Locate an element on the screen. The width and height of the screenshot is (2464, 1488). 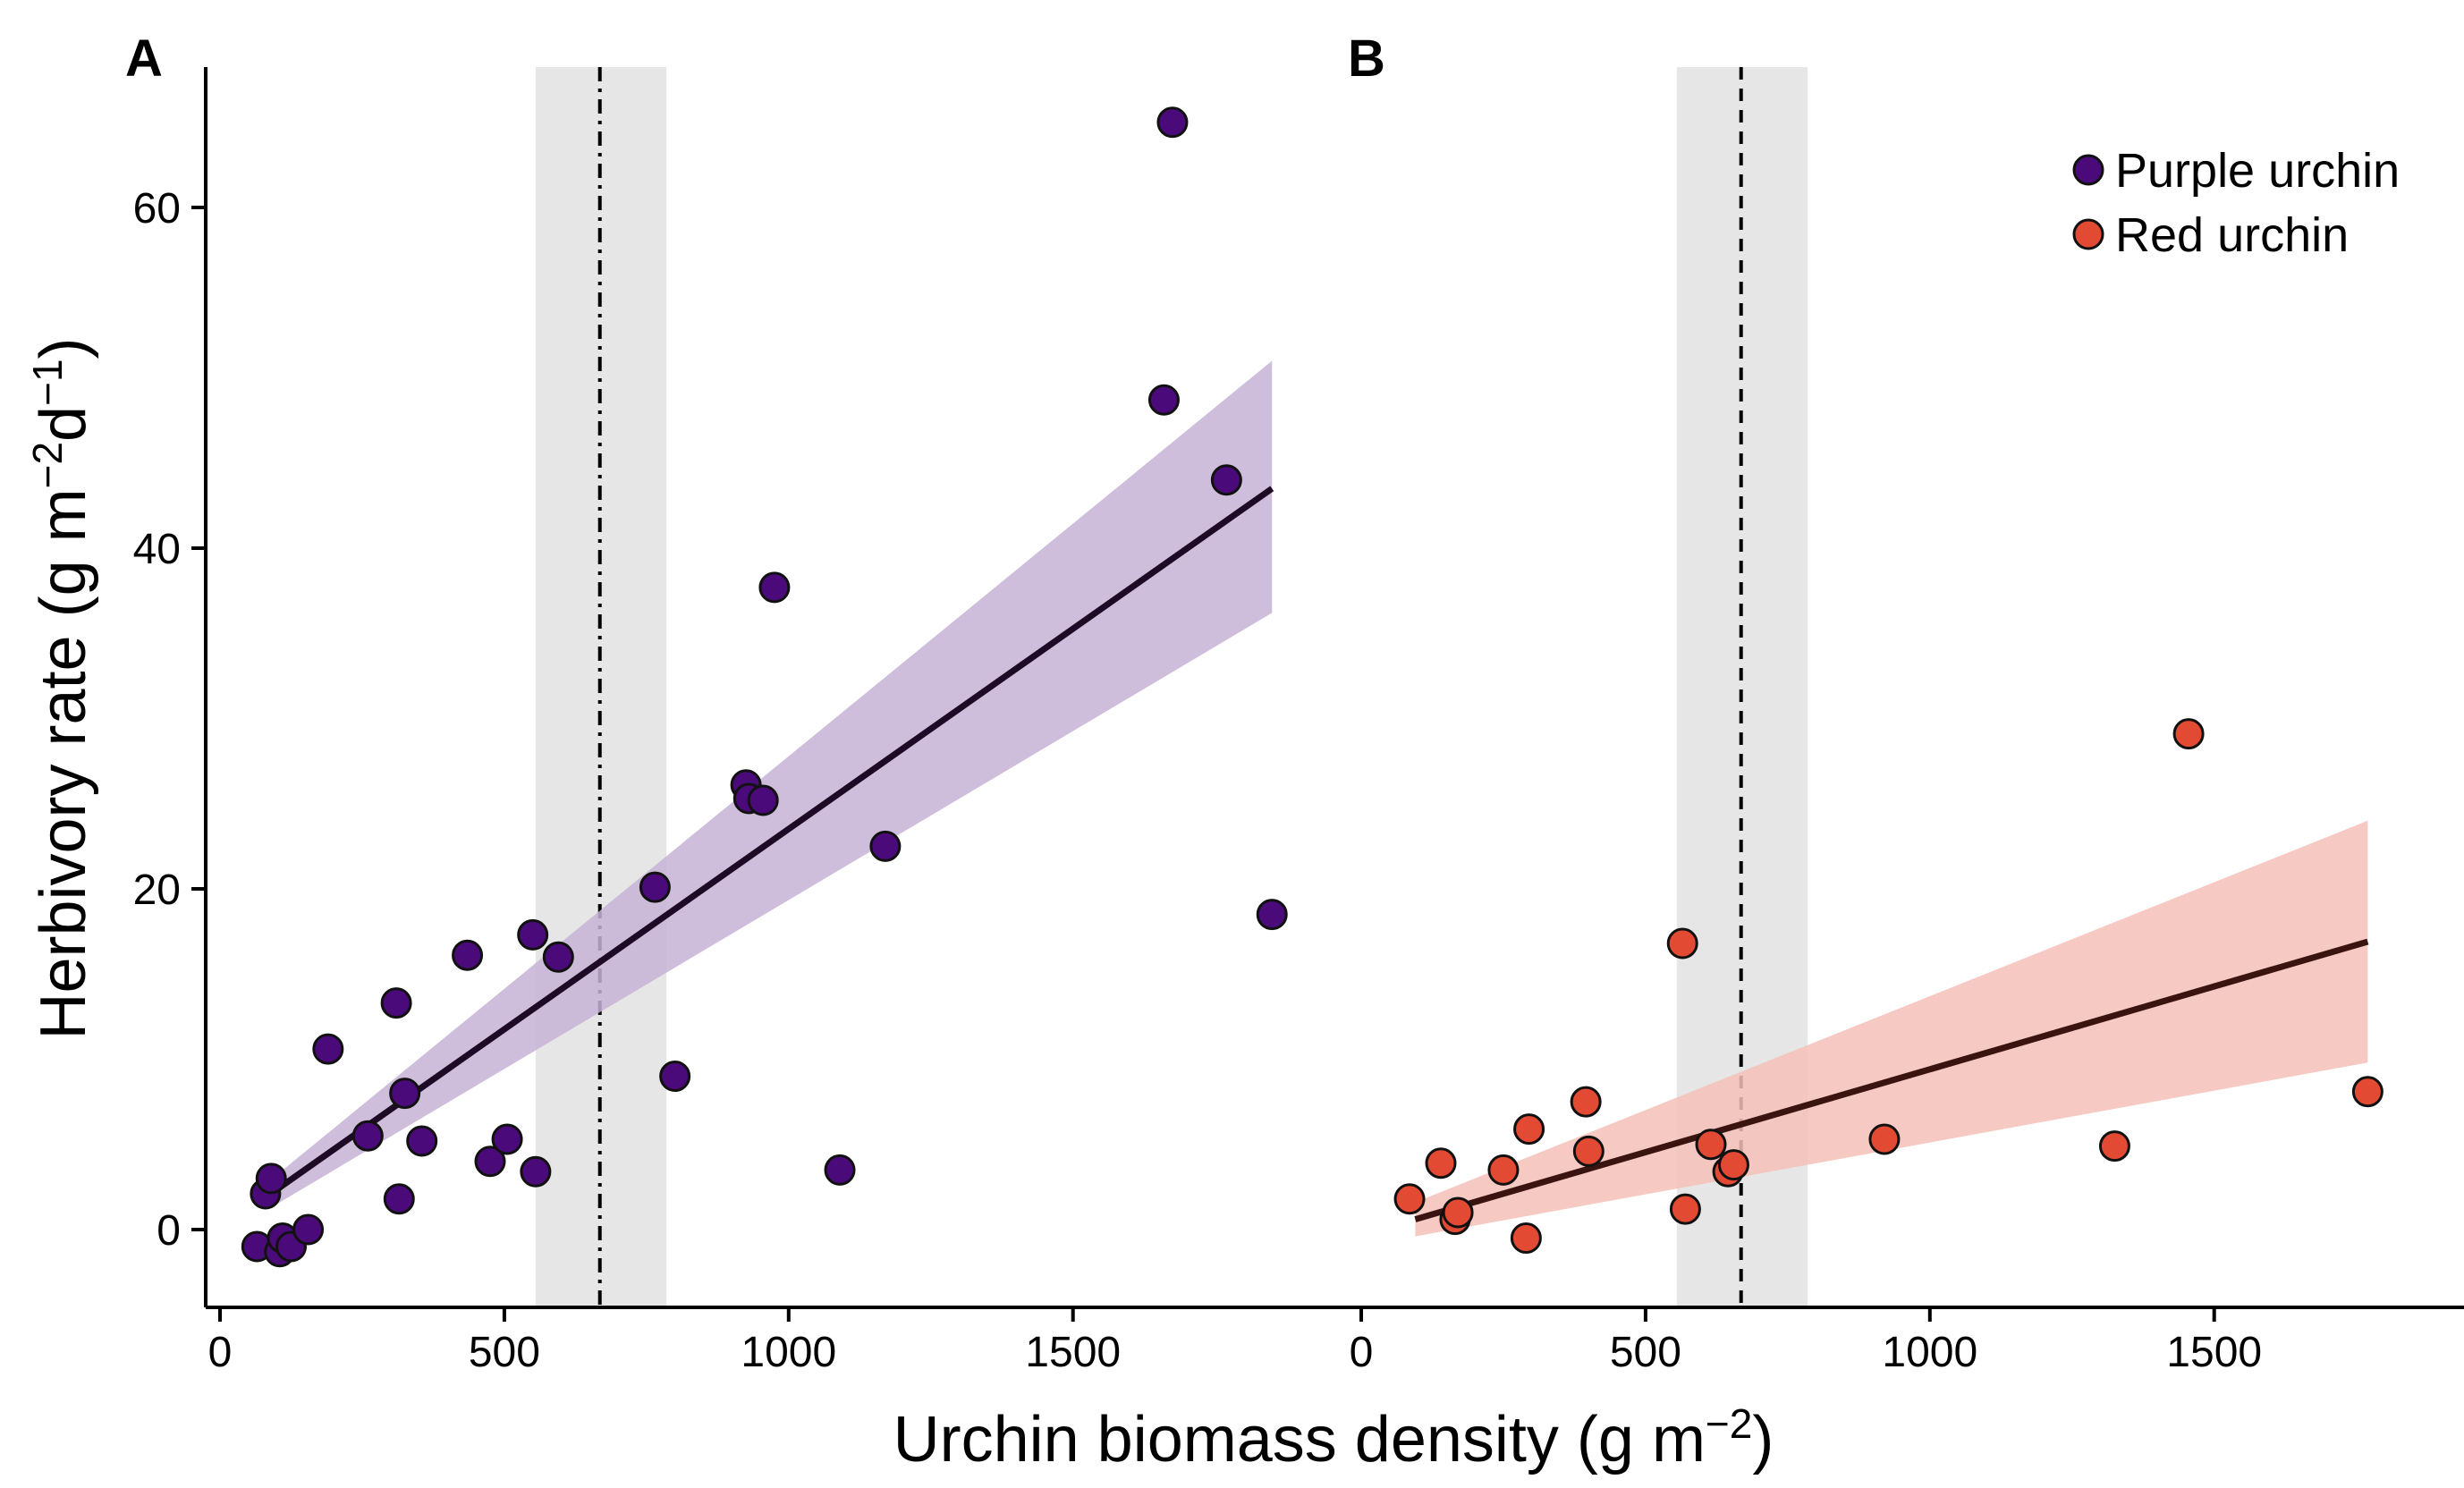
panel-b-fit-layer is located at coordinates (1891, 1080).